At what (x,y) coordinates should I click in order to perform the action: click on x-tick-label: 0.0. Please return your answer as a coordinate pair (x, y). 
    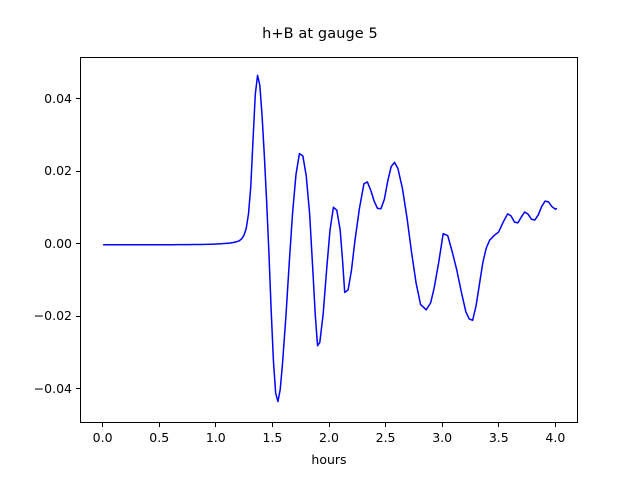
    Looking at the image, I should click on (102, 437).